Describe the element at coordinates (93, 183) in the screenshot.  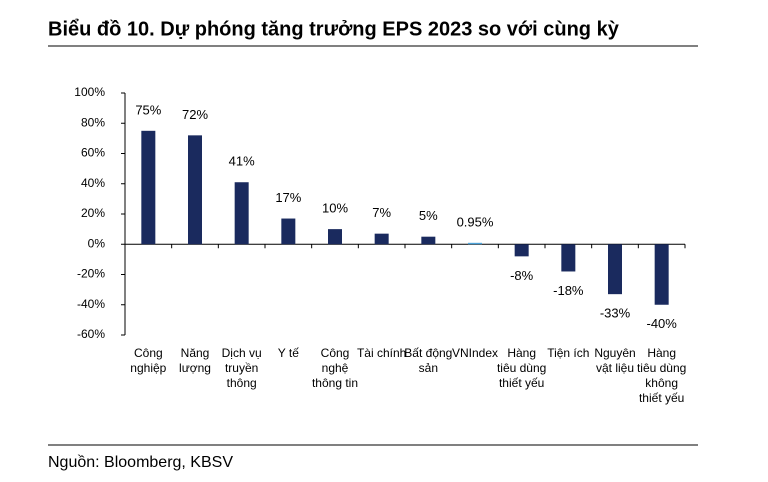
I see `y-tick-label: 40%` at that location.